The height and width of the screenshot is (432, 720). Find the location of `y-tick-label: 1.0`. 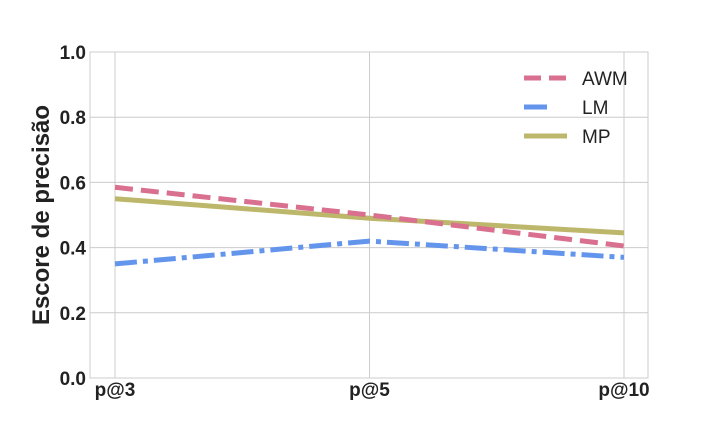

y-tick-label: 1.0 is located at coordinates (73, 53).